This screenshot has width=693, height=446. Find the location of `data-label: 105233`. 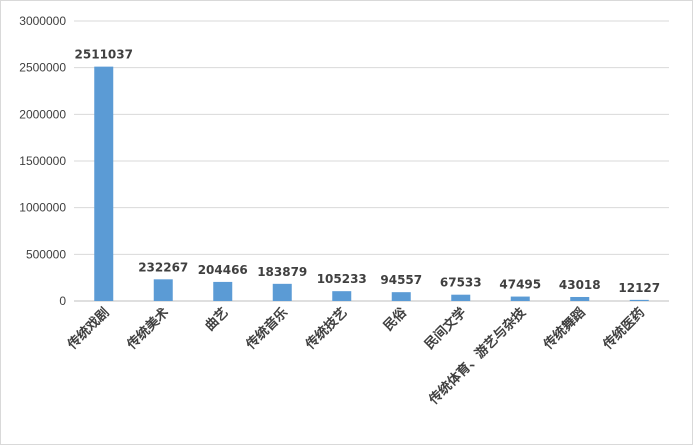

data-label: 105233 is located at coordinates (342, 279).